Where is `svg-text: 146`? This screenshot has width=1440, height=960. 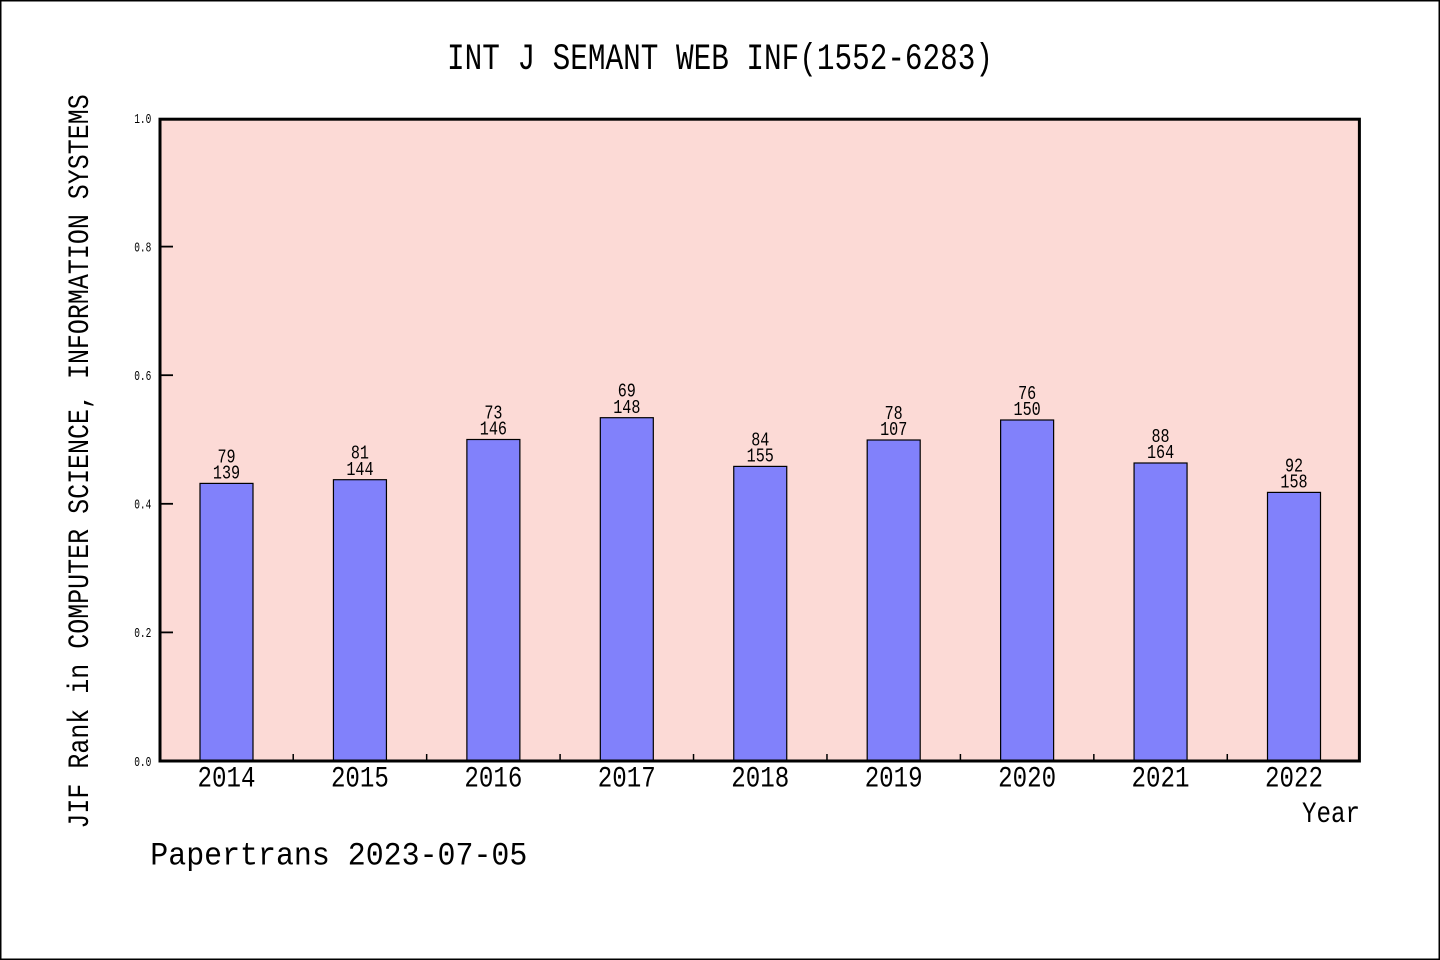 svg-text: 146 is located at coordinates (493, 430).